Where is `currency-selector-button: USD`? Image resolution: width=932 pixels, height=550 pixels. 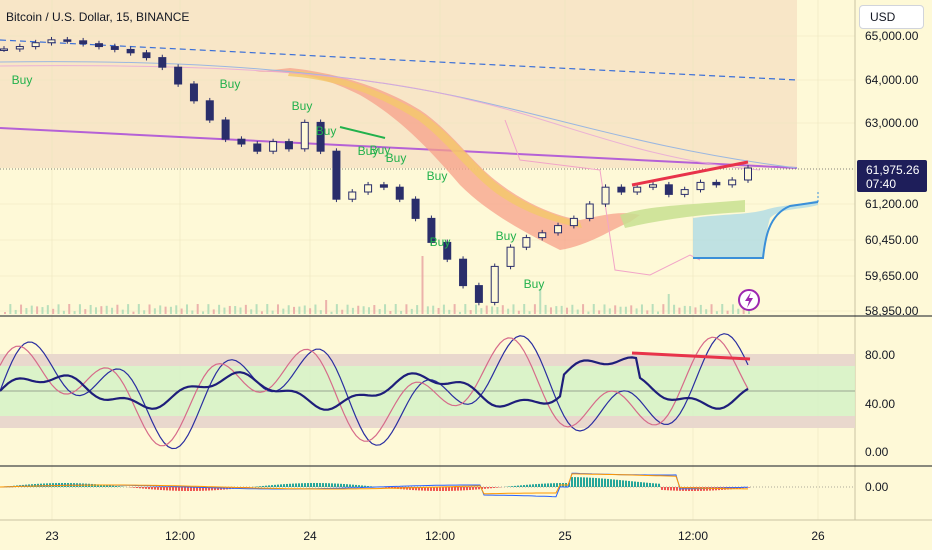
currency-selector-button: USD is located at coordinates (891, 17).